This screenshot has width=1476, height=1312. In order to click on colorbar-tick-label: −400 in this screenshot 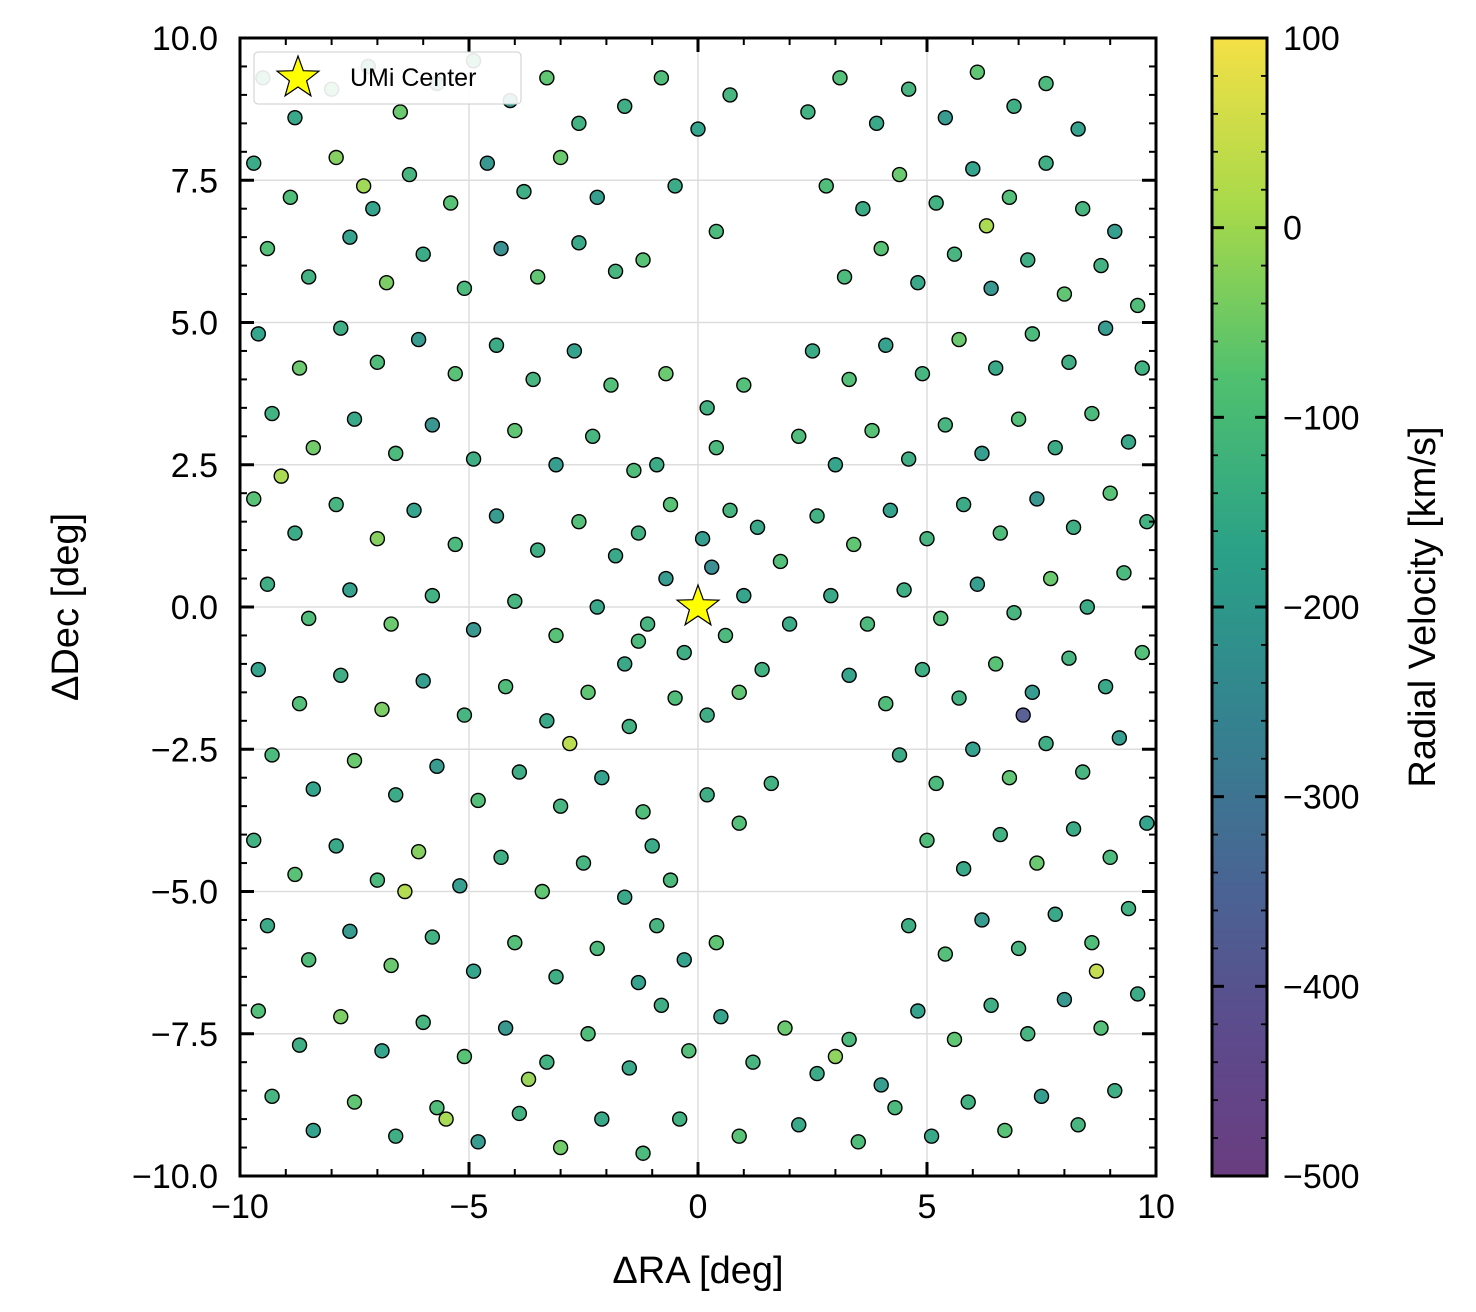, I will do `click(1321, 987)`.